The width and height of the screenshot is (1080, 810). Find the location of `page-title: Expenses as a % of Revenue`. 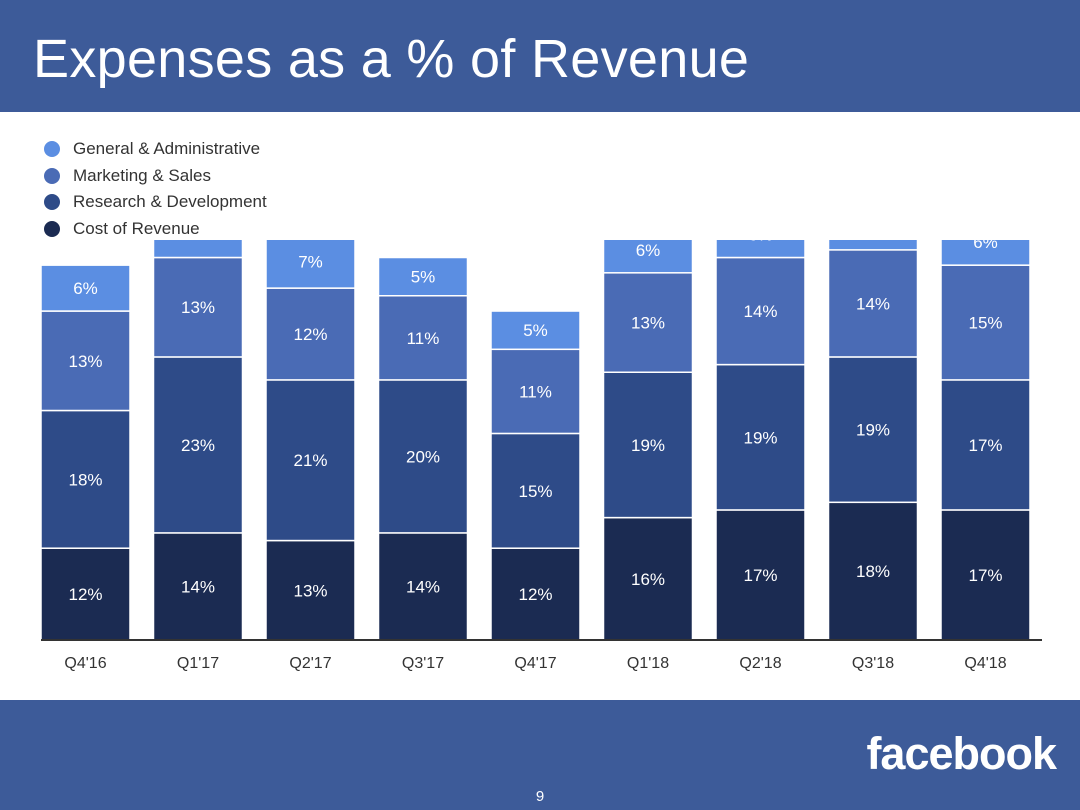

page-title: Expenses as a % of Revenue is located at coordinates (391, 59).